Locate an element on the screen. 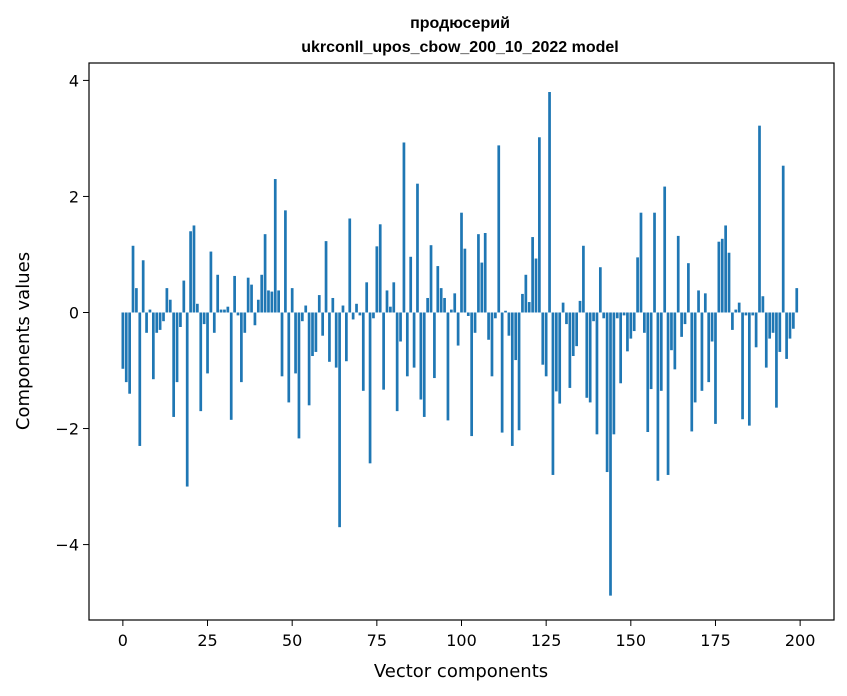 The image size is (847, 696). x-tick-label-0: 0 is located at coordinates (123, 640).